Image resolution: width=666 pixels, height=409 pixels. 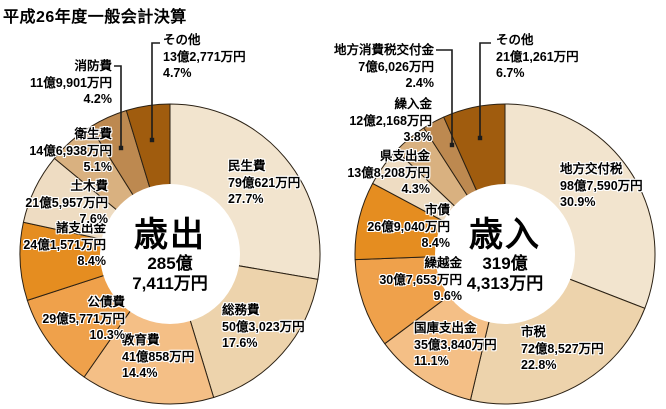 I want to click on segment-percent: 30.9%, so click(x=578, y=202).